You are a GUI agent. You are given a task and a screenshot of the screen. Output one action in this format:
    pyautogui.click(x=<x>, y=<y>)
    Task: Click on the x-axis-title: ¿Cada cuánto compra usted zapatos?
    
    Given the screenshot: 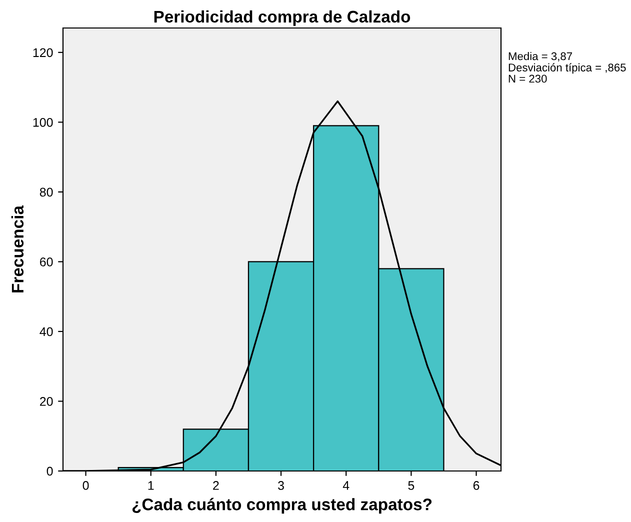 What is the action you would take?
    pyautogui.click(x=282, y=506)
    